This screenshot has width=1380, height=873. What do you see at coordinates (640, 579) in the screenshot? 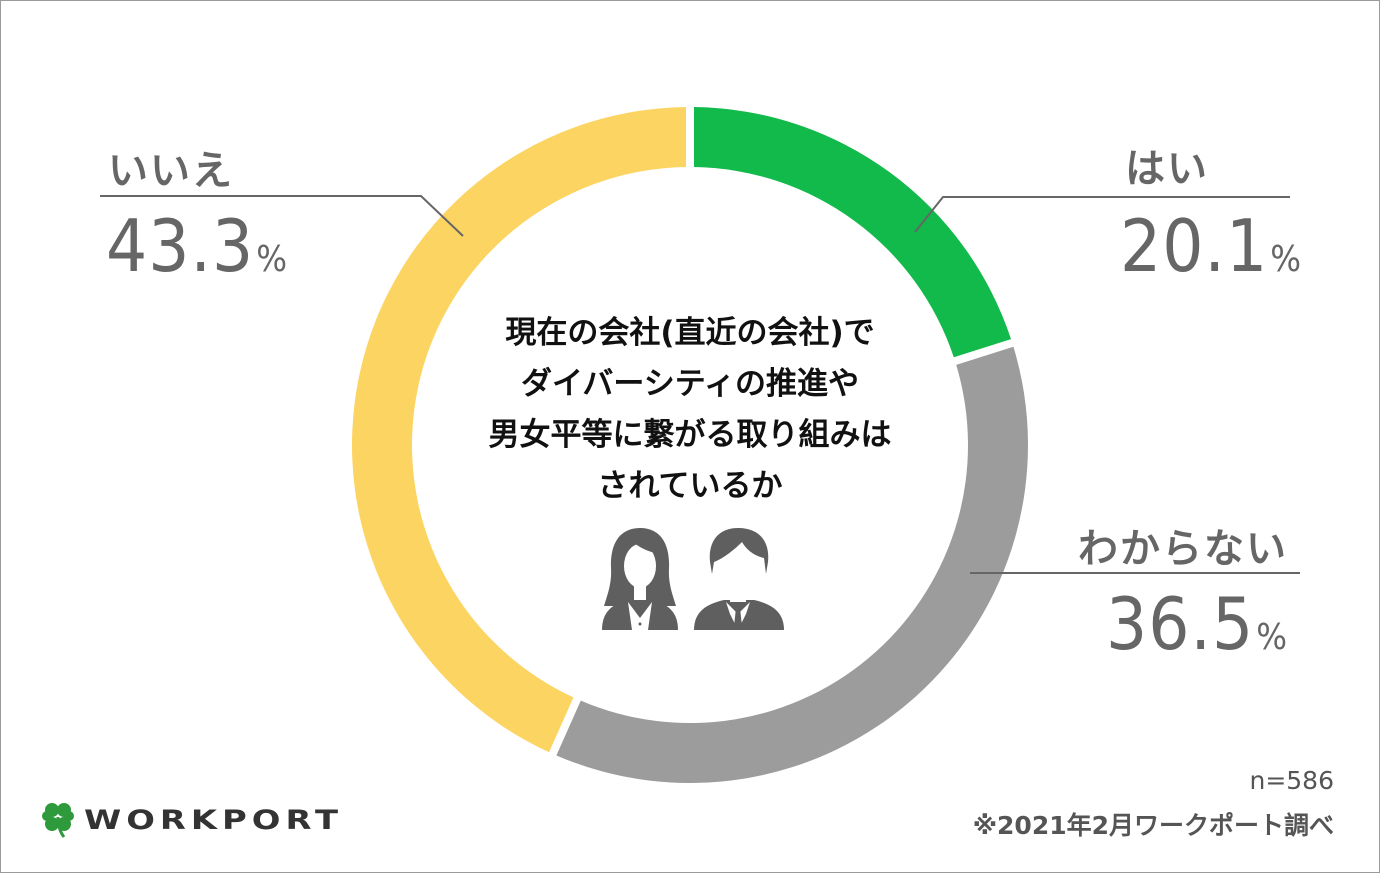
I see `woman-avatar-icon` at bounding box center [640, 579].